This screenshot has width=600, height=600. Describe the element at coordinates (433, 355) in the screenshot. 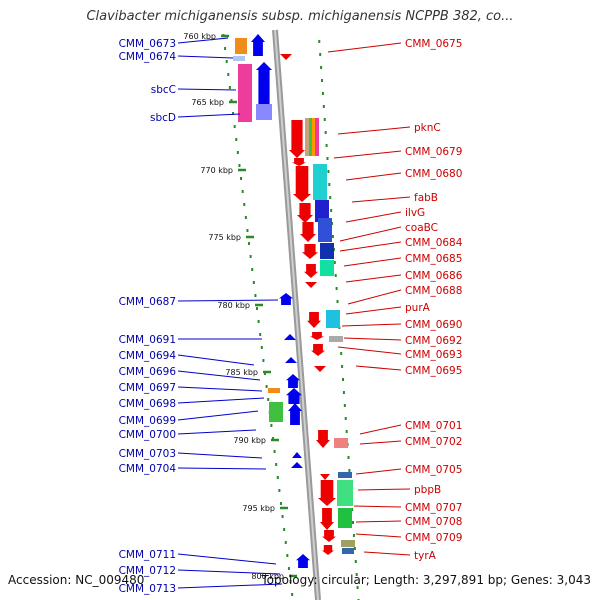

I see `gene-label-right: CMM_0693` at that location.